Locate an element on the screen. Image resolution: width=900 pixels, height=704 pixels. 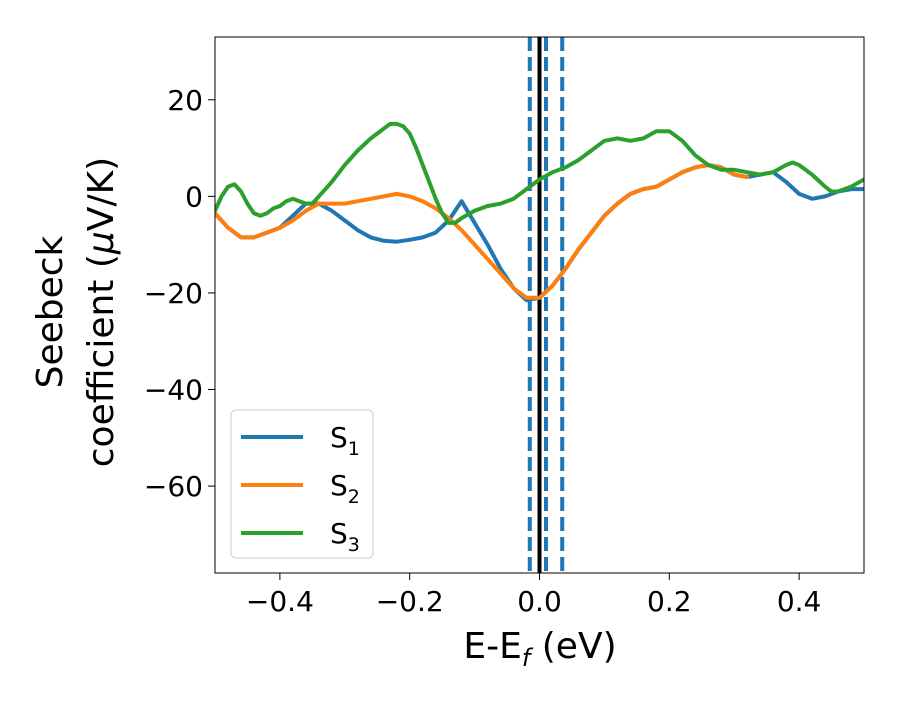
y-tick-label: −40 is located at coordinates (173, 390).